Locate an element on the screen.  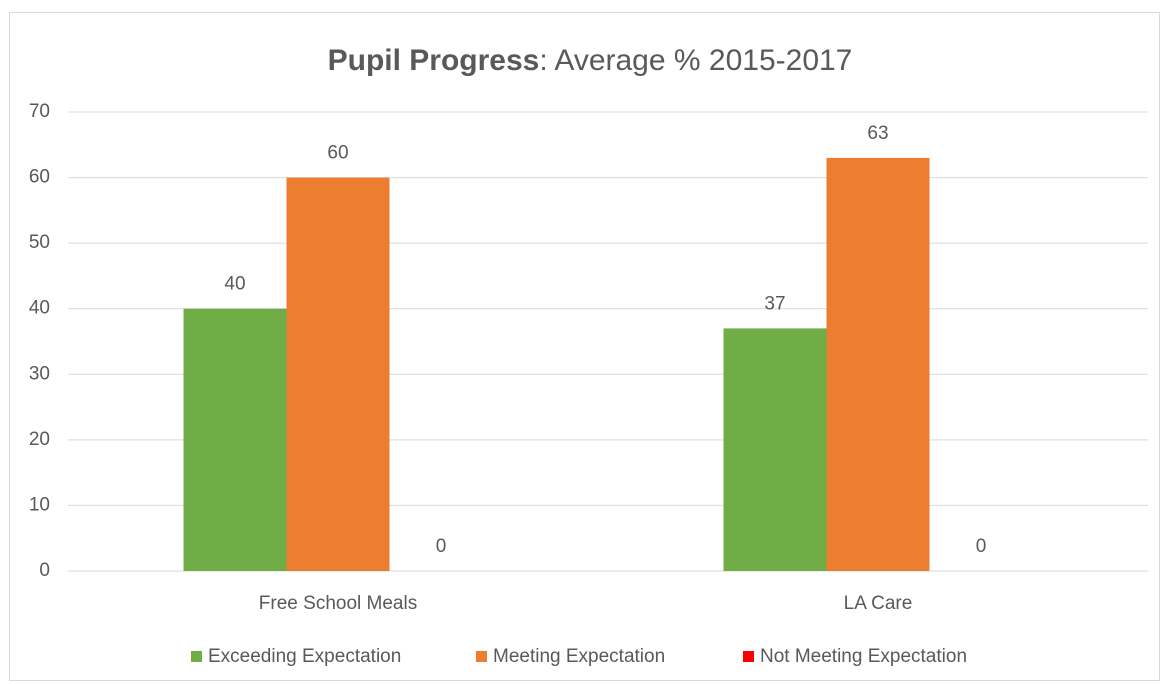
title-bold: Pupil Progress is located at coordinates (434, 60).